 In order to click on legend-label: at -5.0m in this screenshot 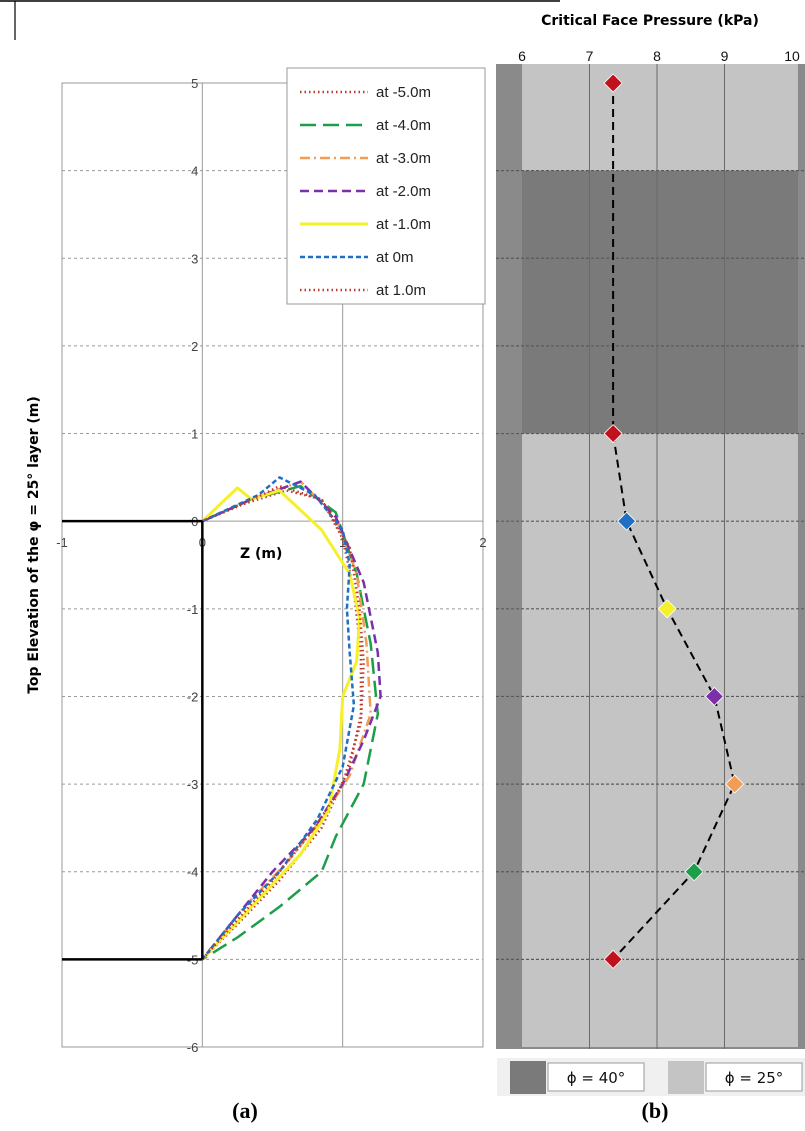, I will do `click(403, 92)`.